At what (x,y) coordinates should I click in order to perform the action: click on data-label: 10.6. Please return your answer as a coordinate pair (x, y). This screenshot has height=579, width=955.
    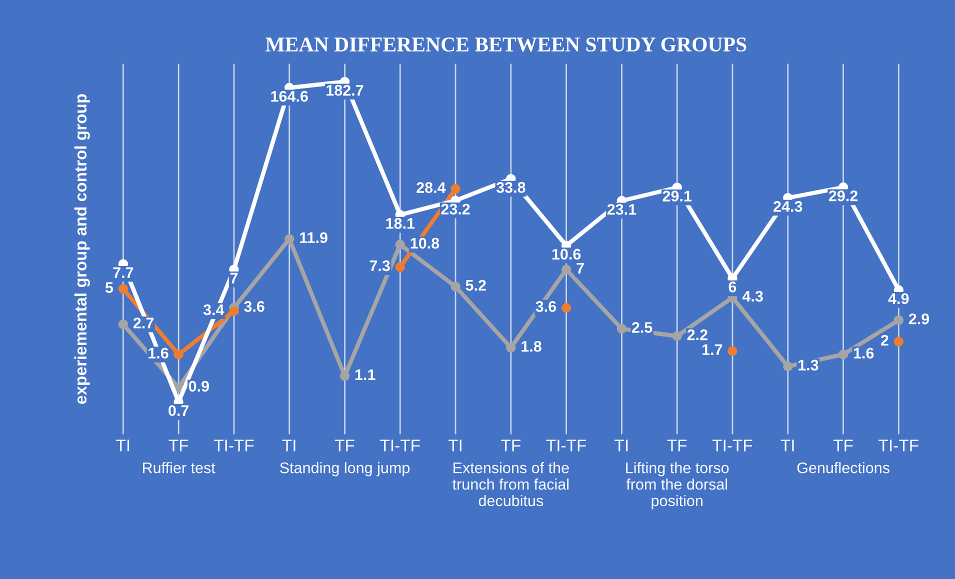
    Looking at the image, I should click on (566, 254).